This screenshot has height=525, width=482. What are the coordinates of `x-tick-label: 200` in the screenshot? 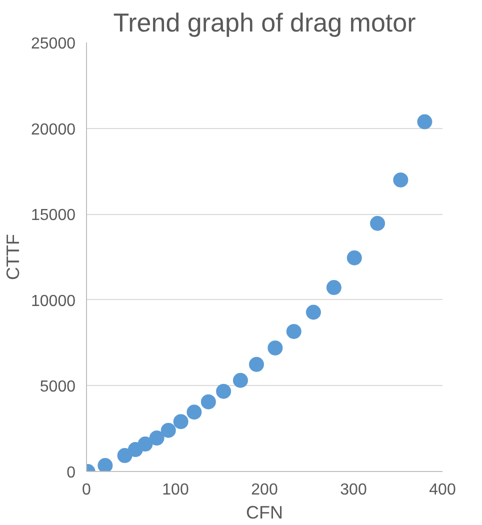 It's located at (264, 490).